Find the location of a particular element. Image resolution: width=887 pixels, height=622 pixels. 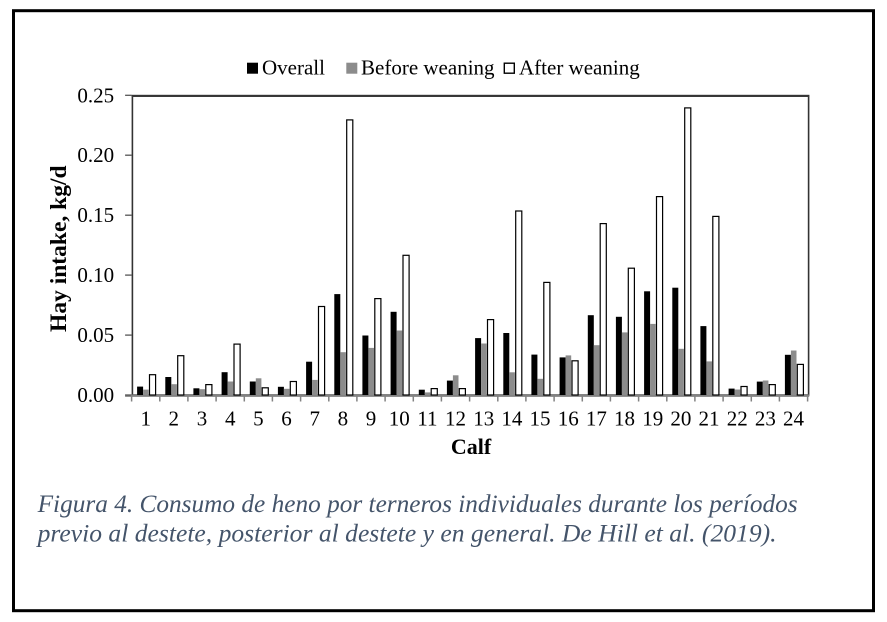

svg-text: 11 is located at coordinates (427, 418).